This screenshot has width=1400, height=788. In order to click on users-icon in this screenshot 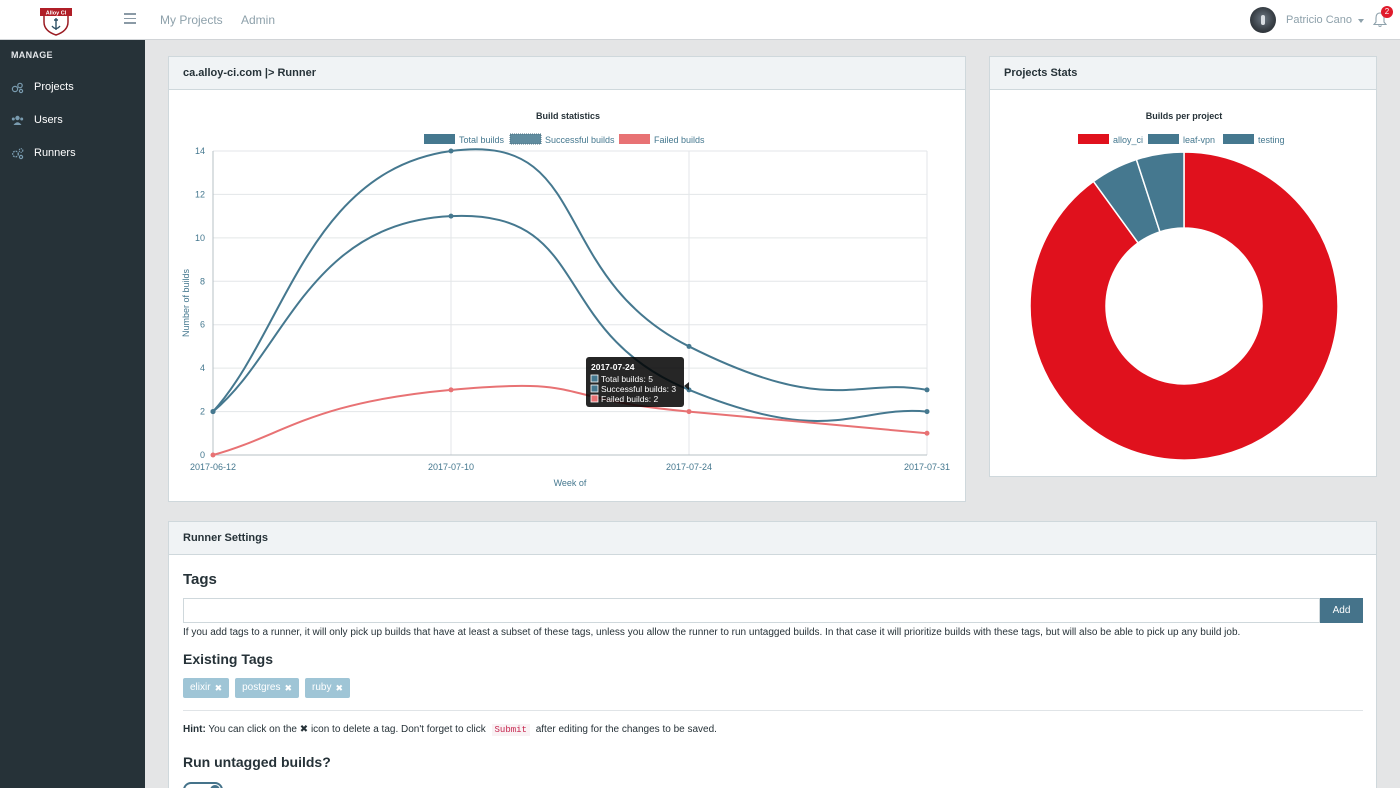, I will do `click(17, 120)`.